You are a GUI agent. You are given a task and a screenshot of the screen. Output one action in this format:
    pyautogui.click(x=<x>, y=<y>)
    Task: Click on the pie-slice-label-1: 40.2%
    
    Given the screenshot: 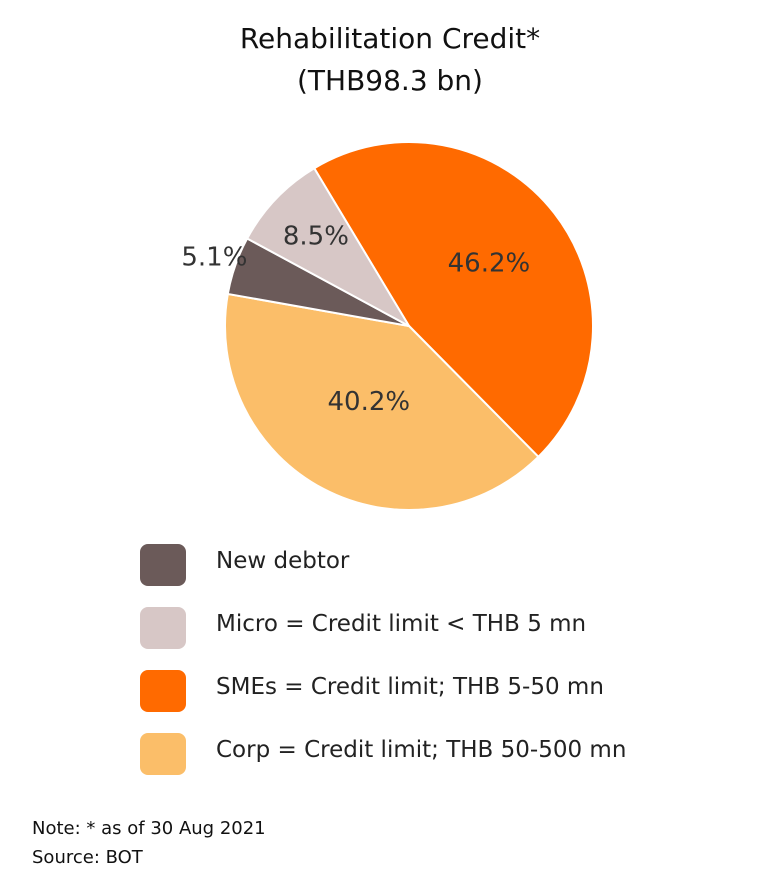 What is the action you would take?
    pyautogui.click(x=369, y=402)
    